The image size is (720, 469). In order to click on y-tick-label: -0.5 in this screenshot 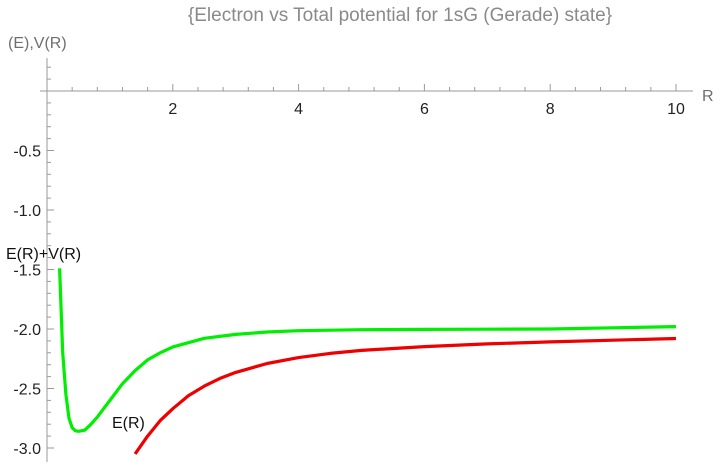, I will do `click(27, 152)`.